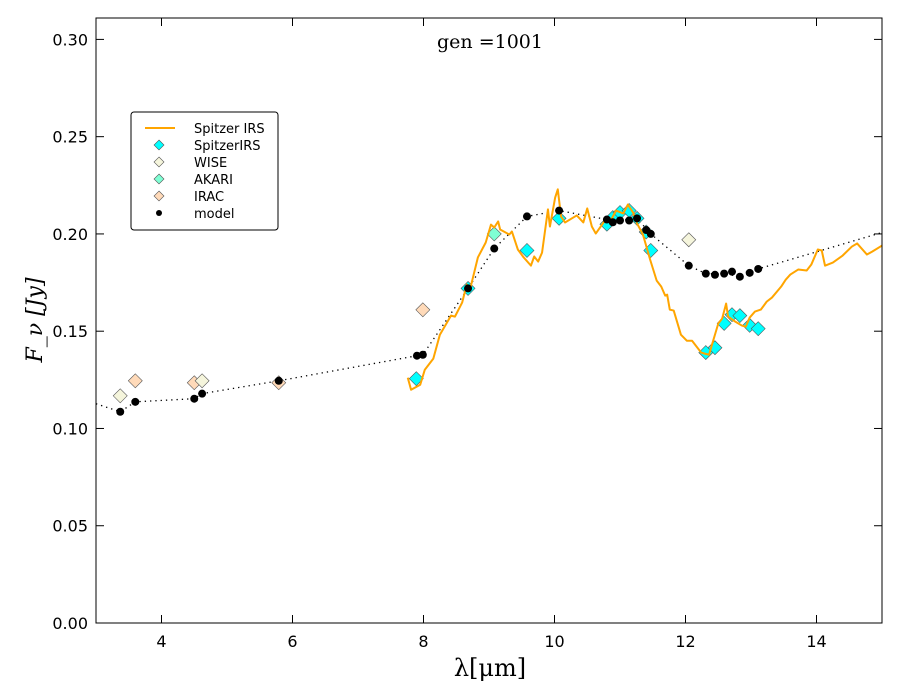 The image size is (900, 700). I want to click on x-tick-label: 8, so click(423, 641).